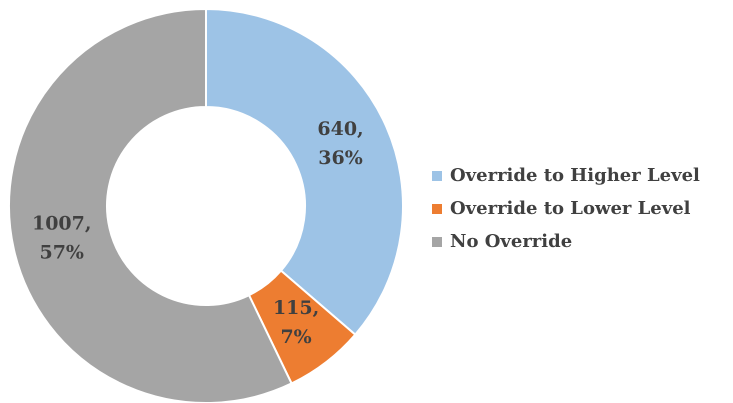  What do you see at coordinates (340, 129) in the screenshot?
I see `data-label: 640,` at bounding box center [340, 129].